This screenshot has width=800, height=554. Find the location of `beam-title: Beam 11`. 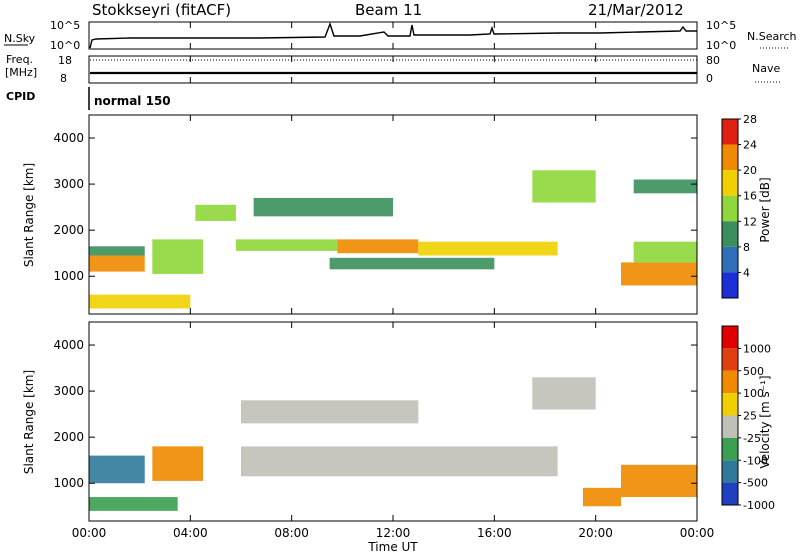

beam-title: Beam 11 is located at coordinates (388, 10).